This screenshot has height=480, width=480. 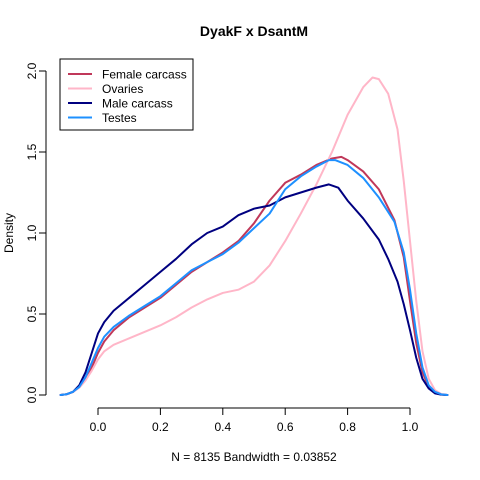 What do you see at coordinates (9, 233) in the screenshot?
I see `y-axis-label: Density` at bounding box center [9, 233].